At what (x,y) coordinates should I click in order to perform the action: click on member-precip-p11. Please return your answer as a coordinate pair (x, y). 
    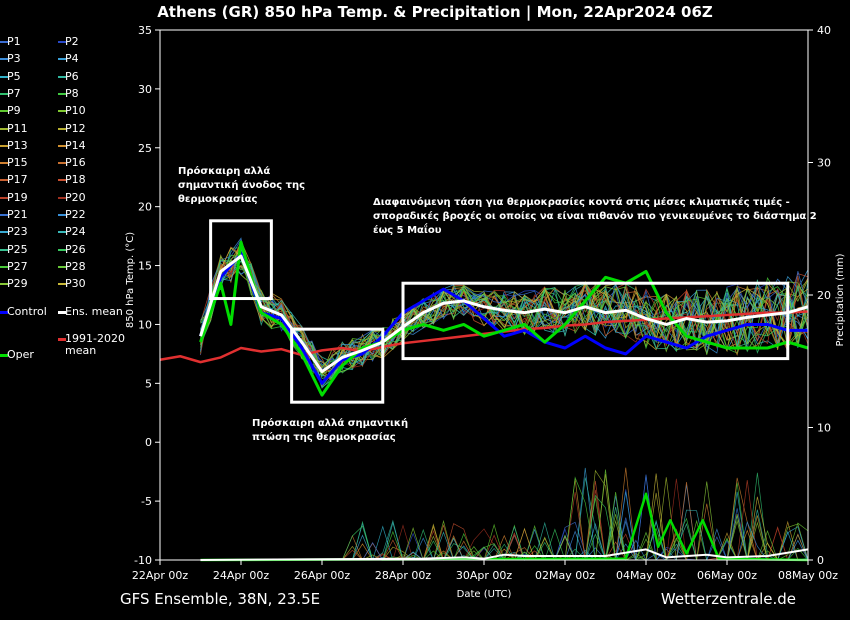
    Looking at the image, I should click on (504, 515).